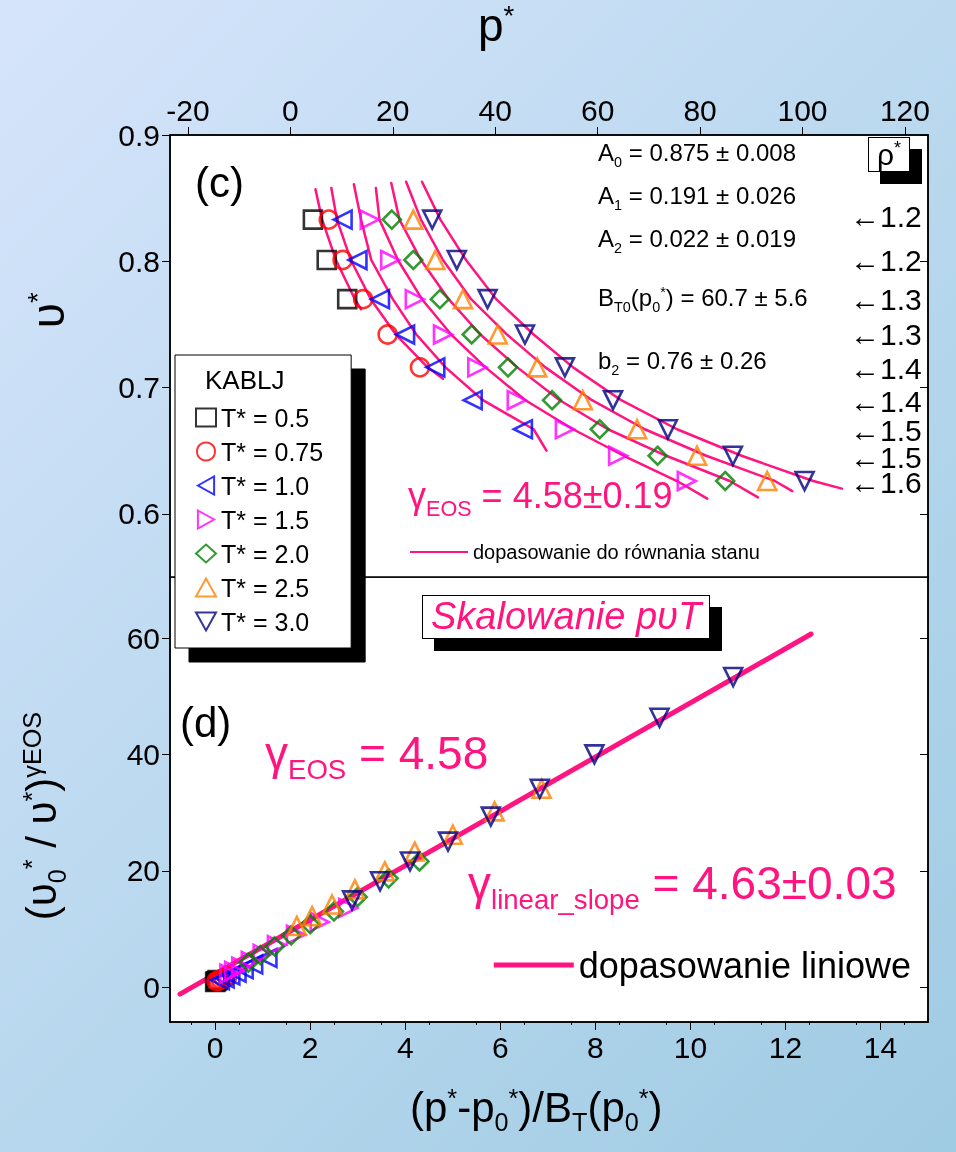 The height and width of the screenshot is (1152, 956). Describe the element at coordinates (616, 552) in the screenshot. I see `legend-label: dopasowanie do równania stanu` at that location.